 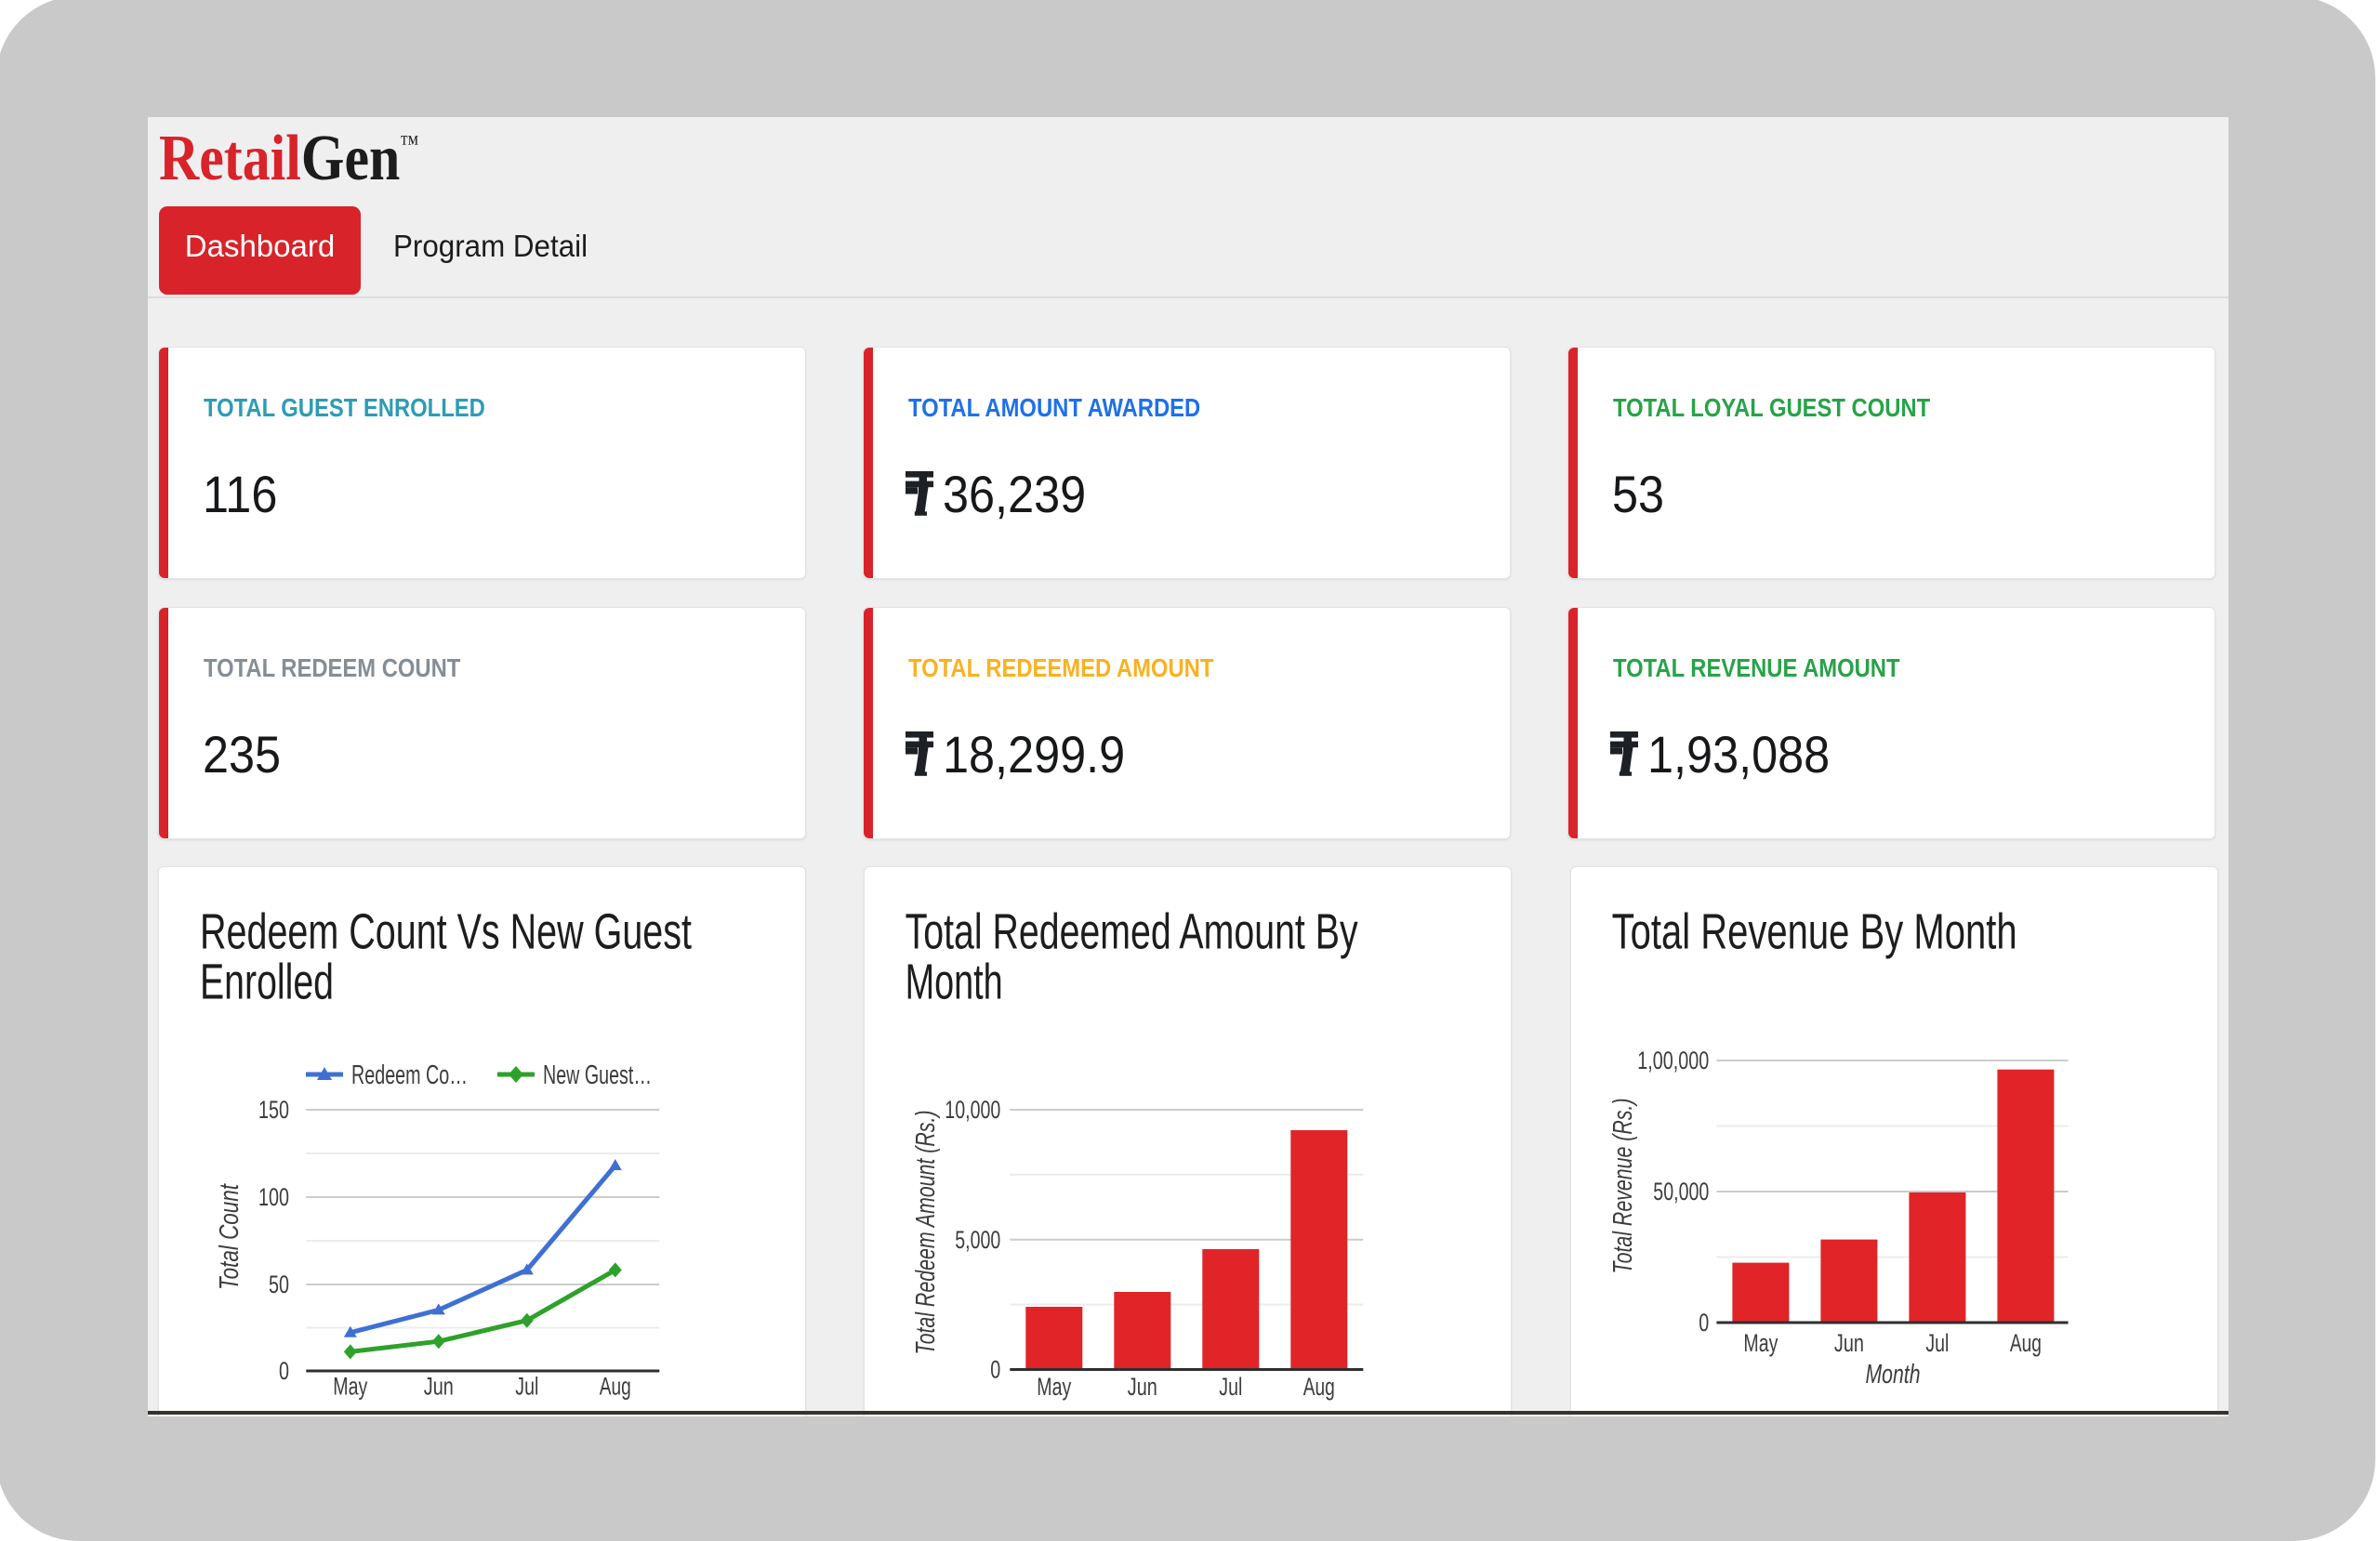 What do you see at coordinates (1132, 932) in the screenshot?
I see `svg-text: Total Redeemed Amount By` at bounding box center [1132, 932].